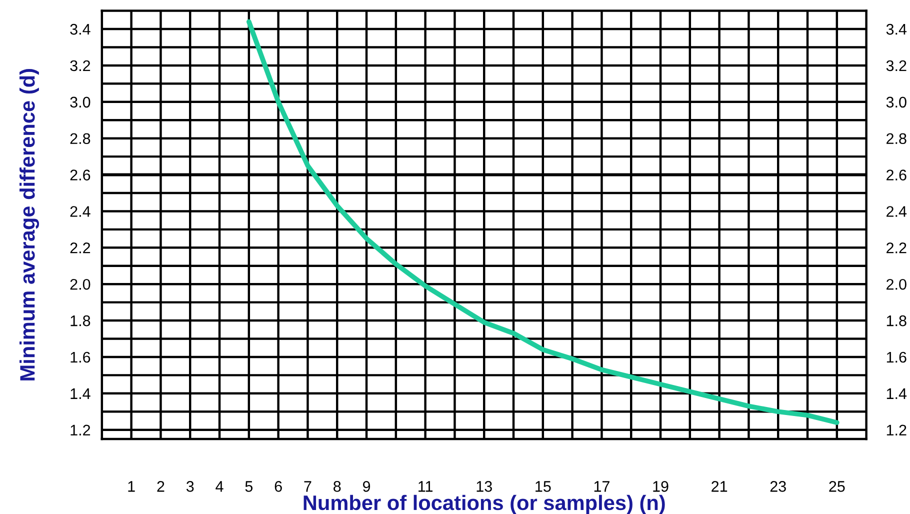 The height and width of the screenshot is (514, 910). What do you see at coordinates (896, 284) in the screenshot?
I see `y2-tick-label: 2.0` at bounding box center [896, 284].